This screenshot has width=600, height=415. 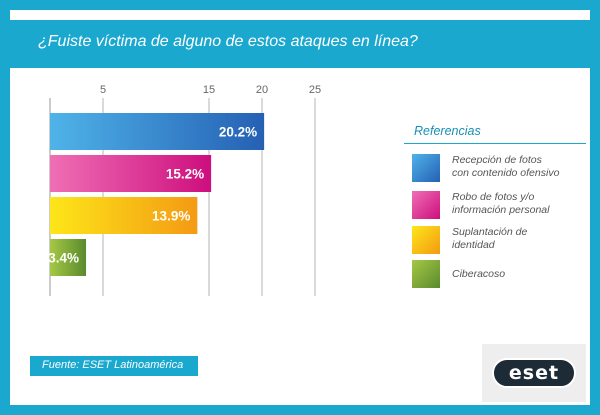 What do you see at coordinates (522, 239) in the screenshot?
I see `legend-label: Suplantación de identidad` at bounding box center [522, 239].